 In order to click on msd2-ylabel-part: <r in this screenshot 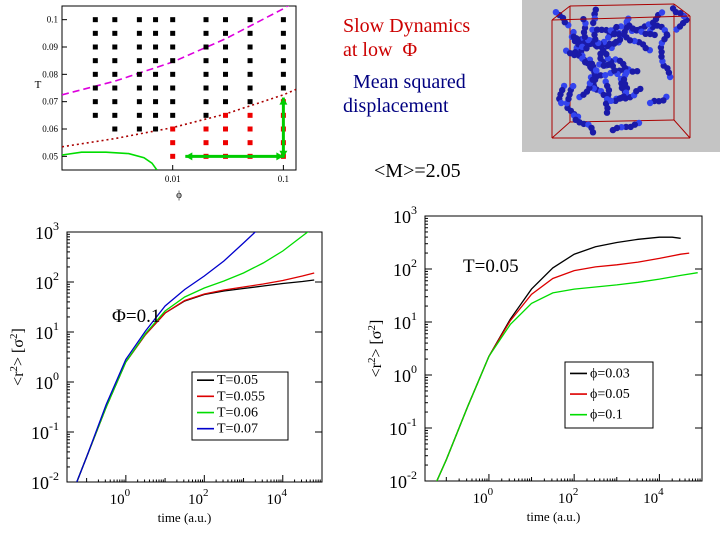, I will do `click(376, 369)`.